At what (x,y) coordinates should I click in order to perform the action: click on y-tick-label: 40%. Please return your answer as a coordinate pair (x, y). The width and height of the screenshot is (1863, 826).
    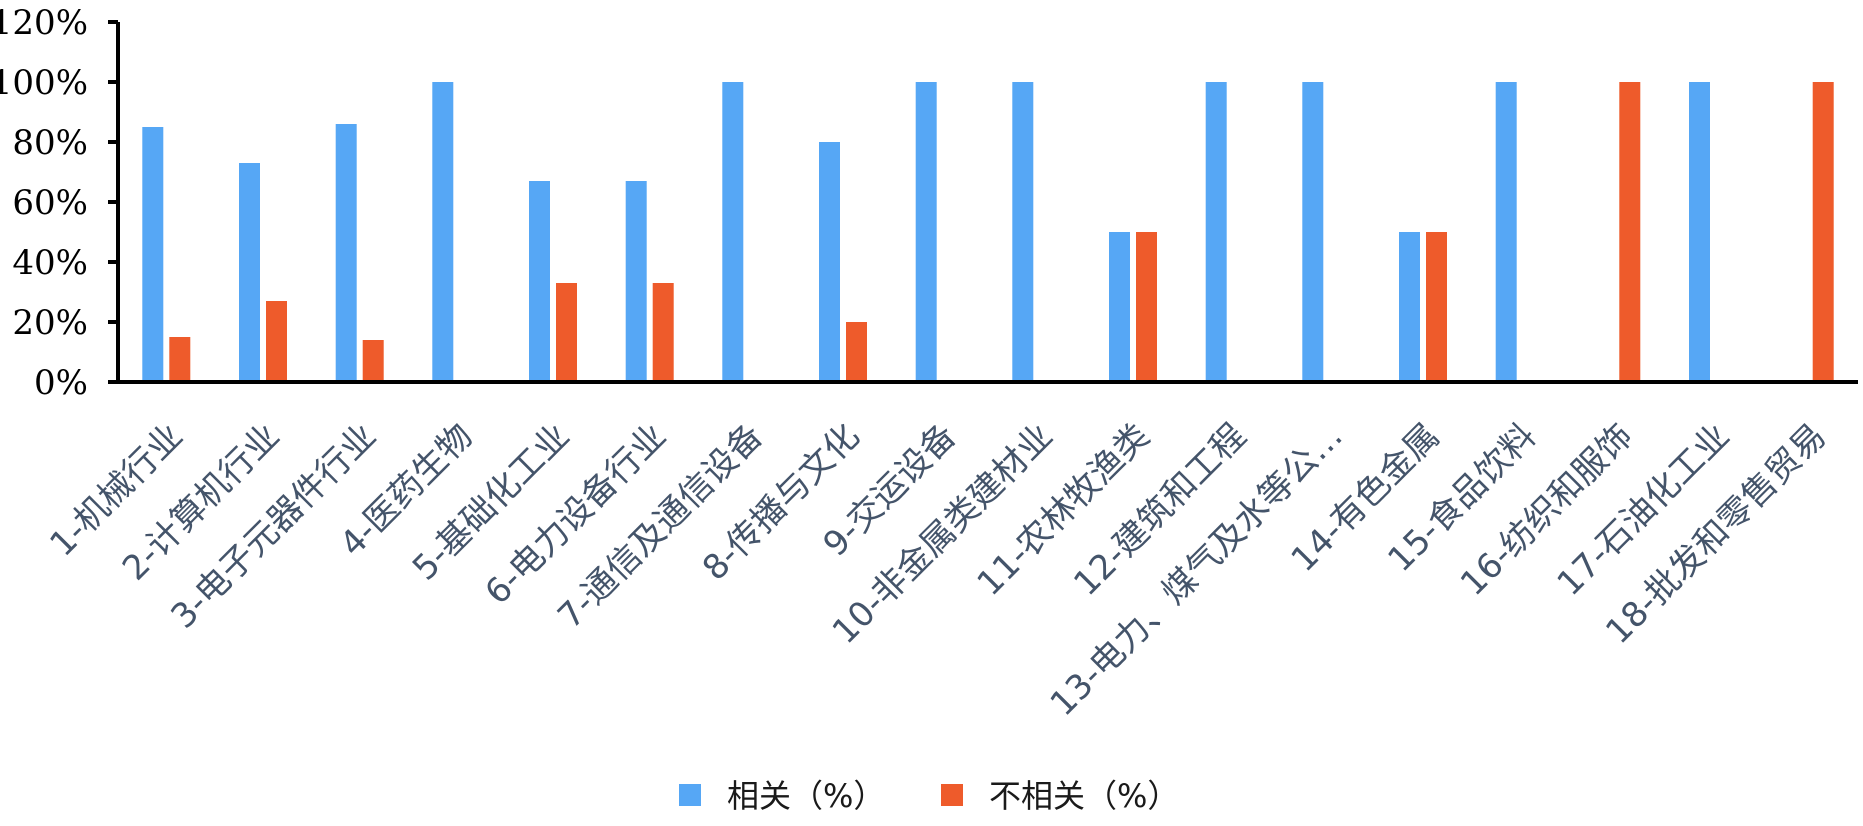
    Looking at the image, I should click on (50, 263).